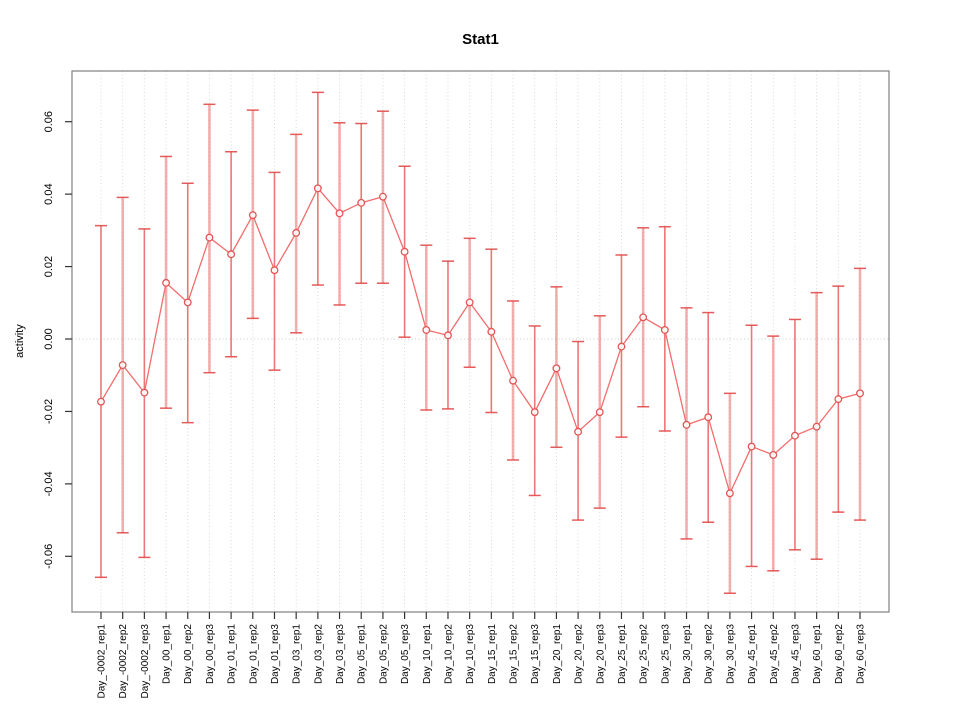  What do you see at coordinates (340, 654) in the screenshot?
I see `x-tick-label: Day_03_rep3` at bounding box center [340, 654].